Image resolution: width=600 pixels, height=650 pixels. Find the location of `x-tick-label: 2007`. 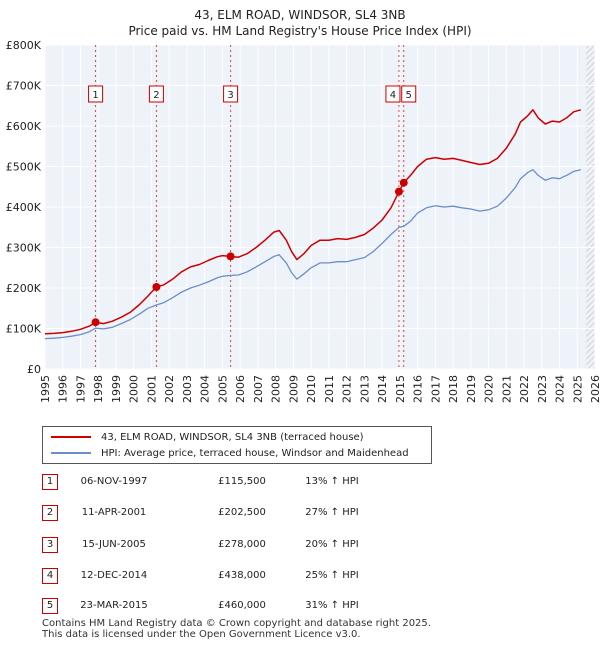

x-tick-label: 2007 is located at coordinates (258, 389).